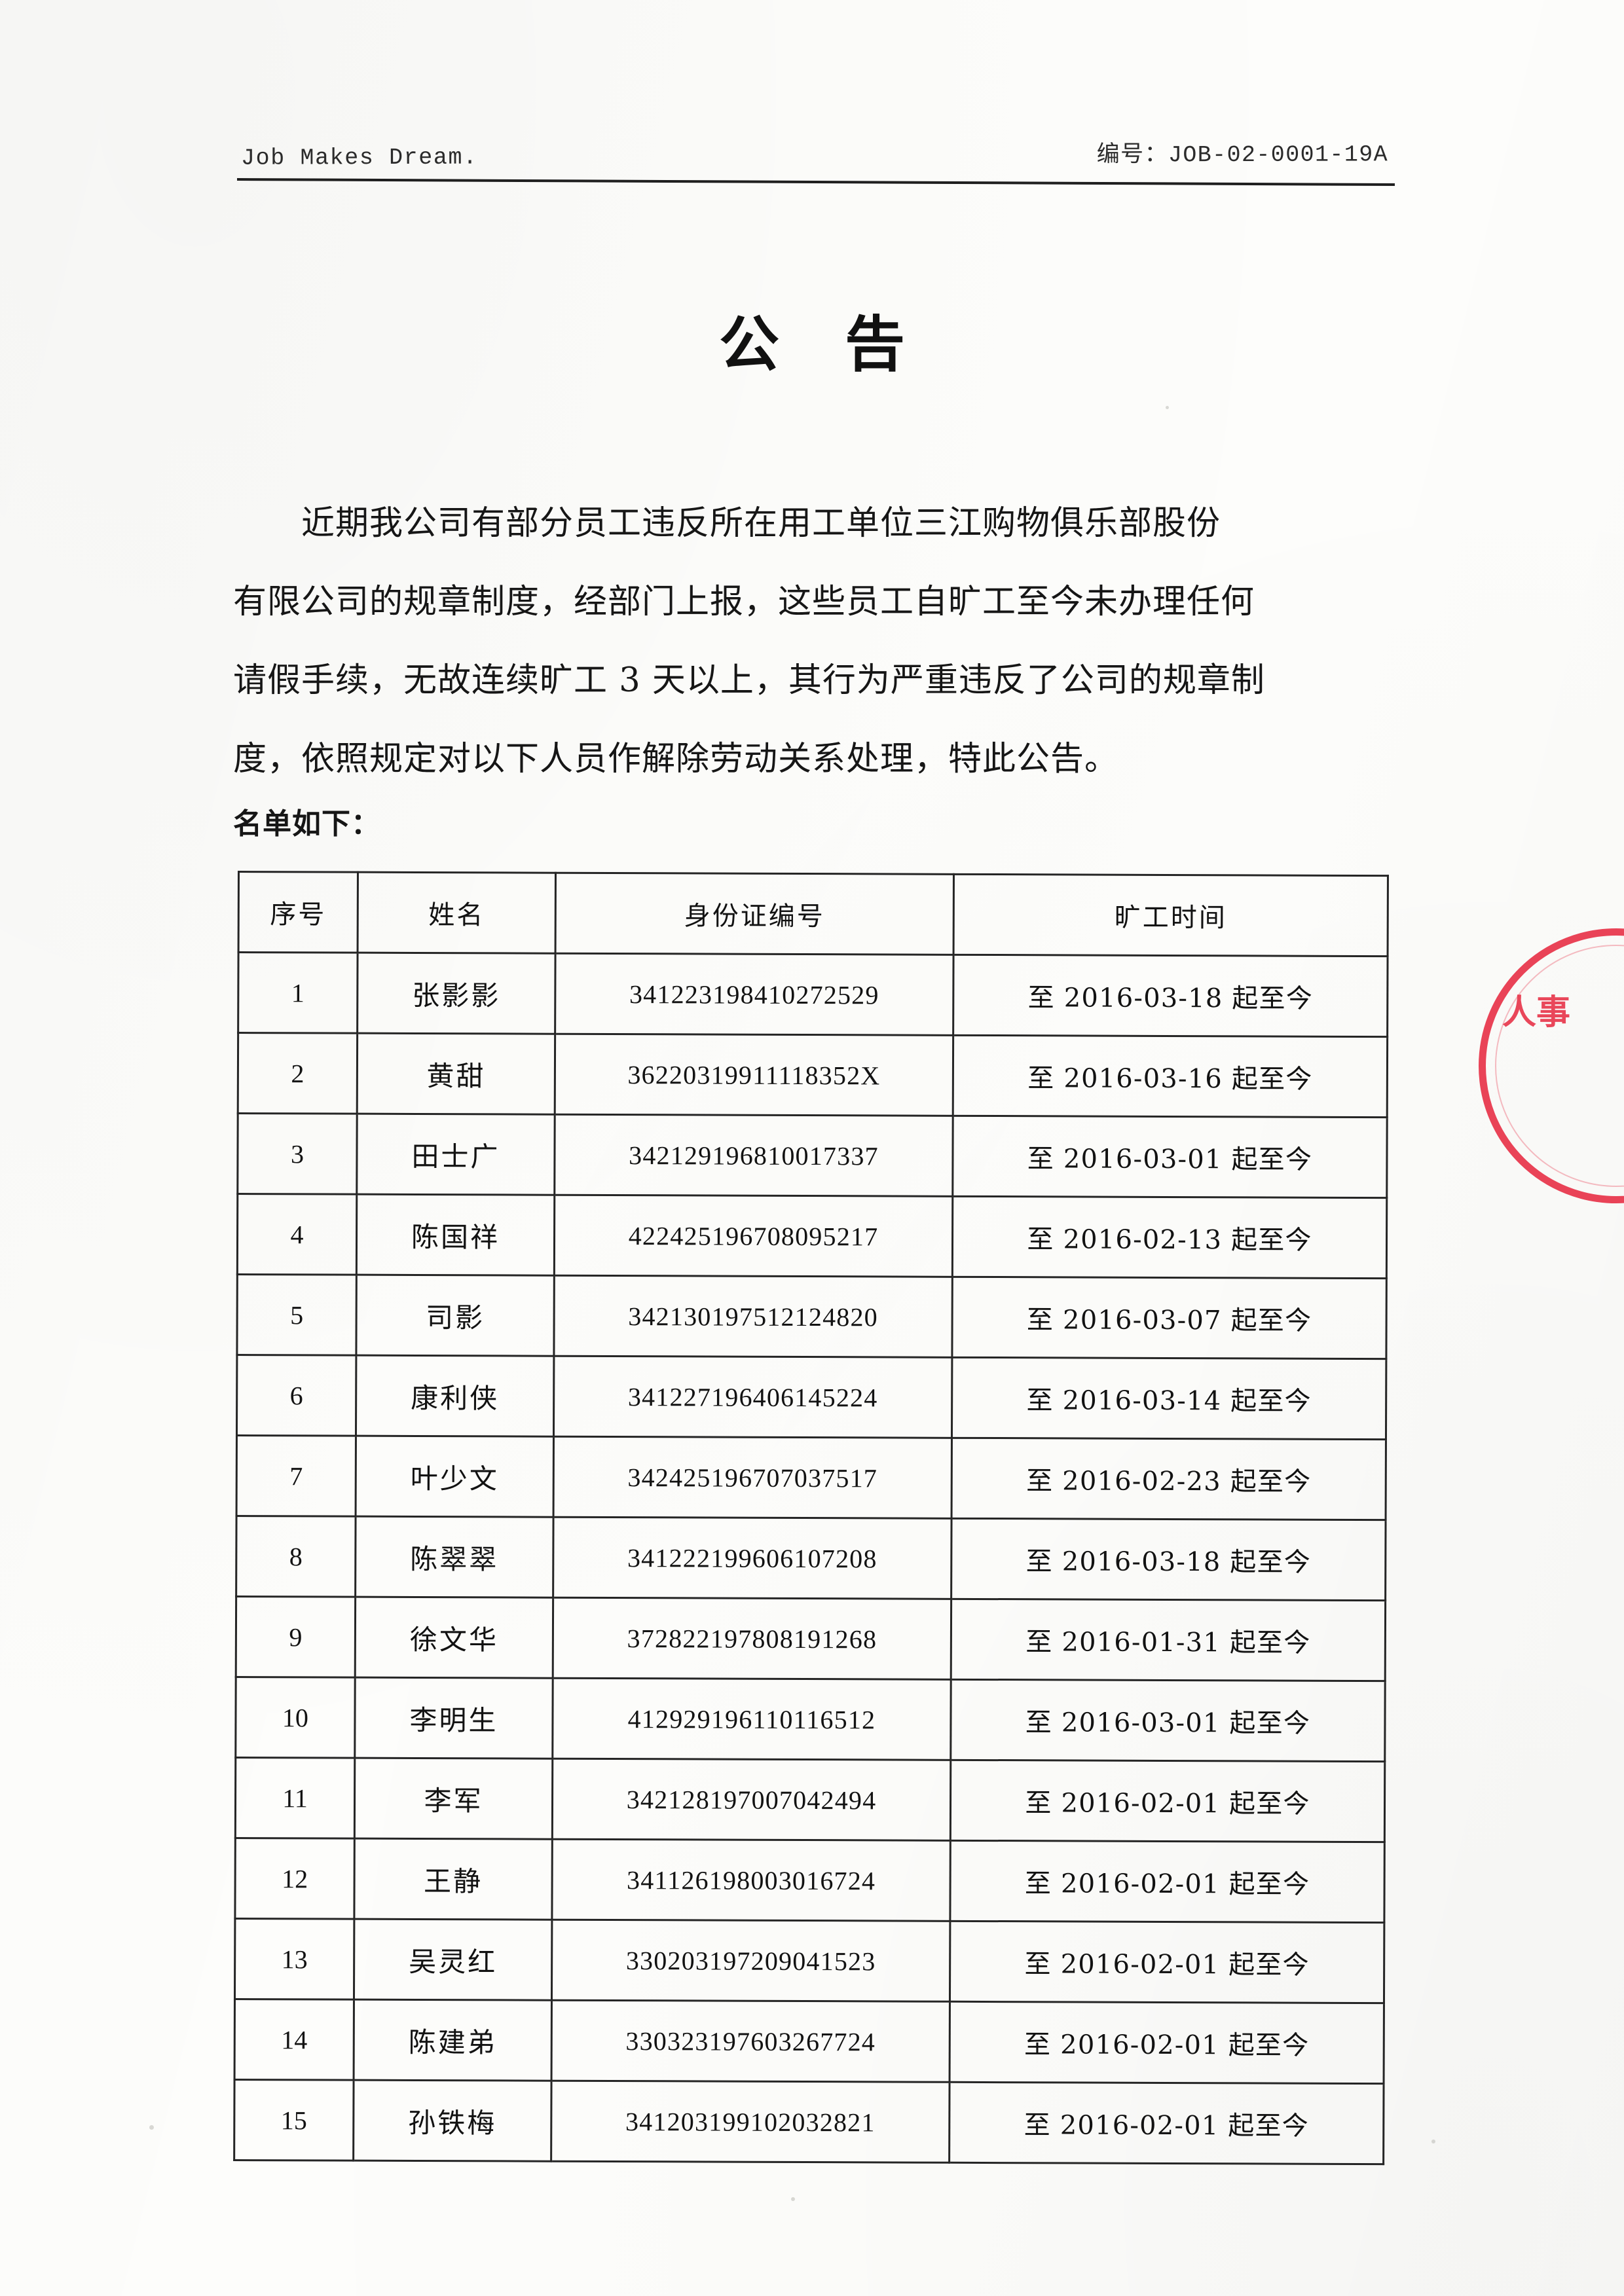 The width and height of the screenshot is (1624, 2296). Describe the element at coordinates (752, 1558) in the screenshot. I see `cell-id-number: 341222199606107208` at that location.